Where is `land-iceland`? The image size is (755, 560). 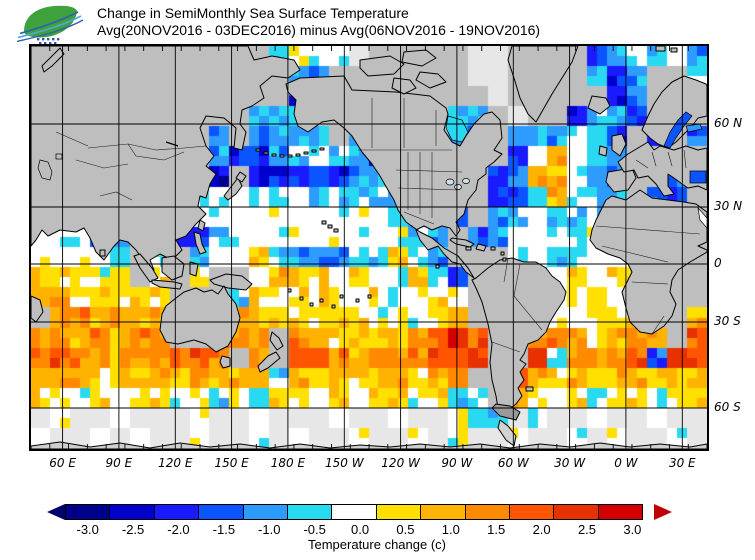 land-iceland is located at coordinates (599, 105).